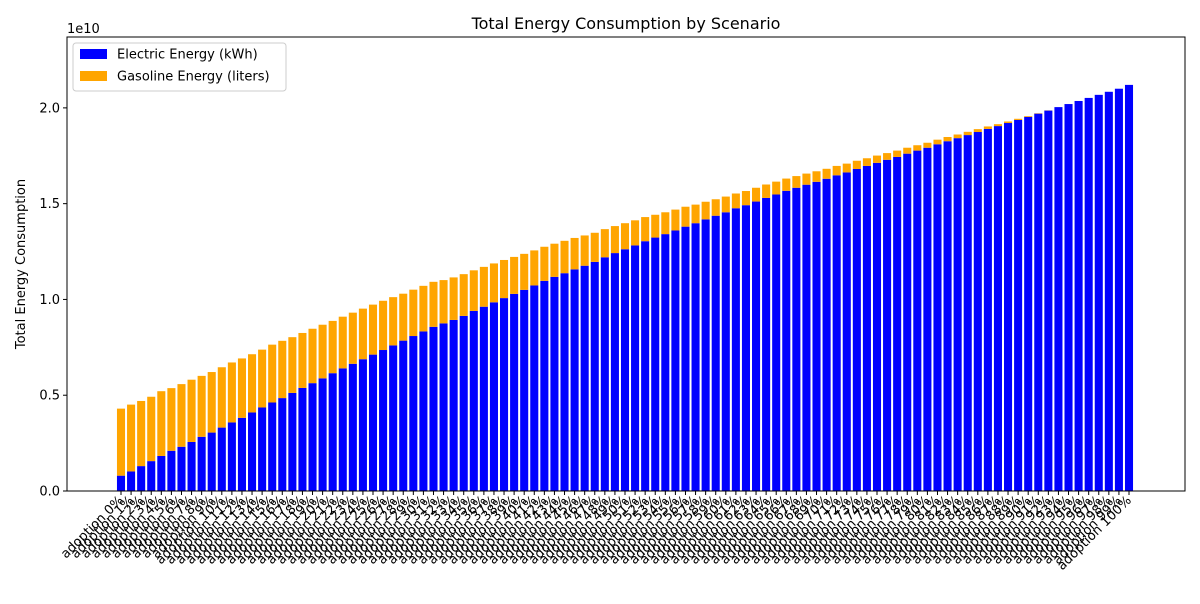 Image resolution: width=1200 pixels, height=604 pixels. I want to click on legend-label: Electric Energy (kWh), so click(187, 55).